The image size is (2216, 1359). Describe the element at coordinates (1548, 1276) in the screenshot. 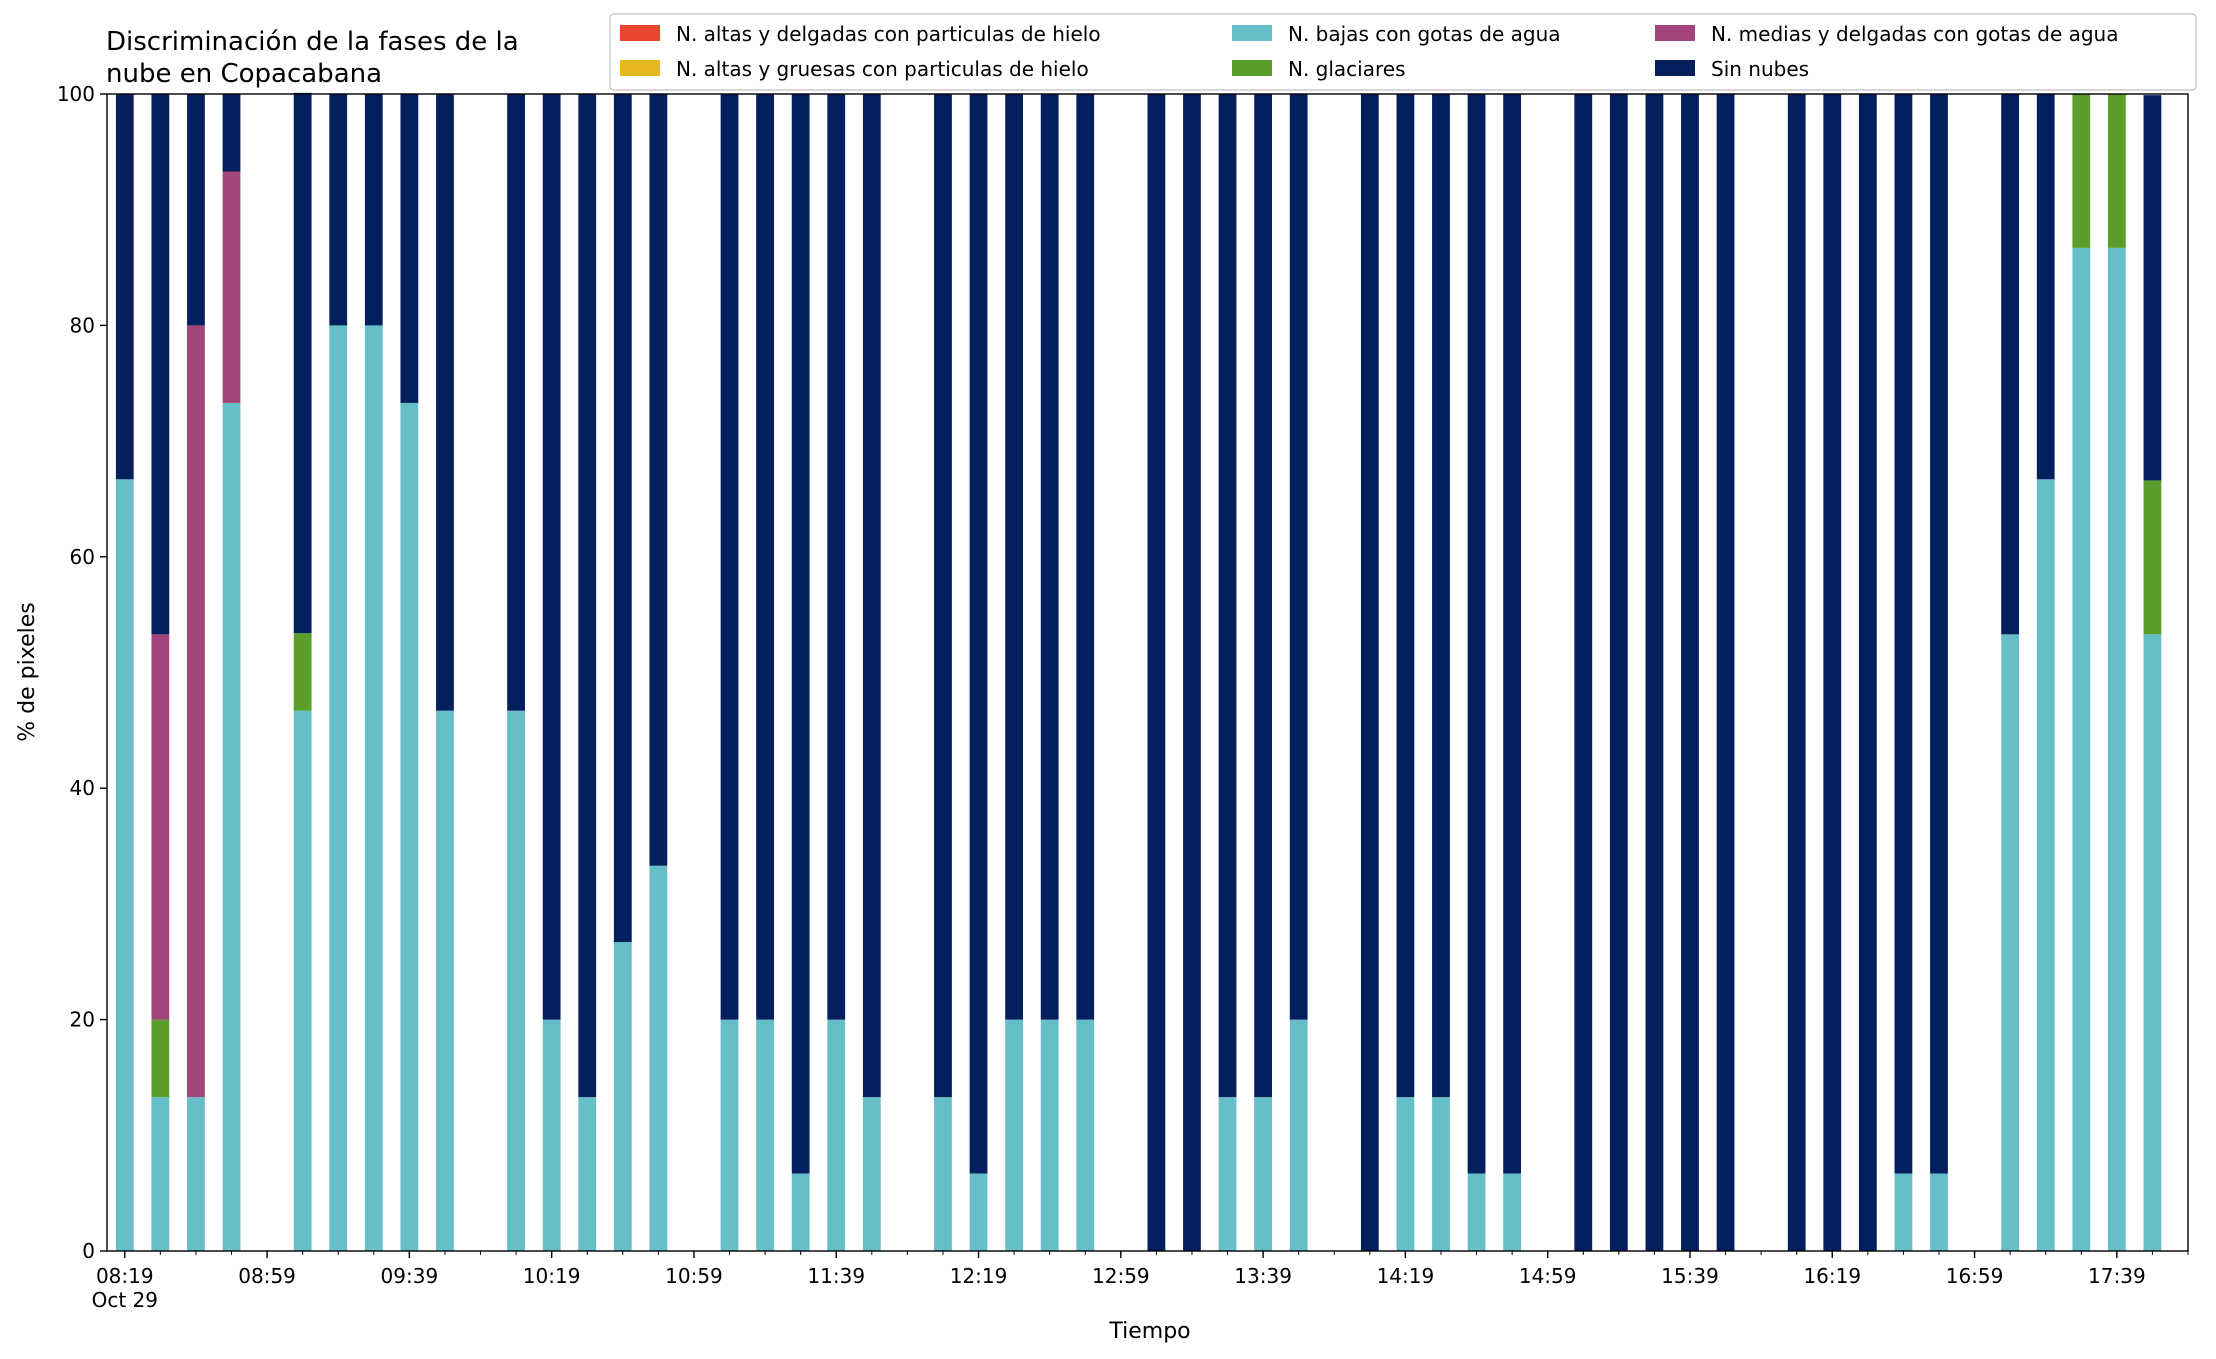

I see `x-tick-label: 14:59` at that location.